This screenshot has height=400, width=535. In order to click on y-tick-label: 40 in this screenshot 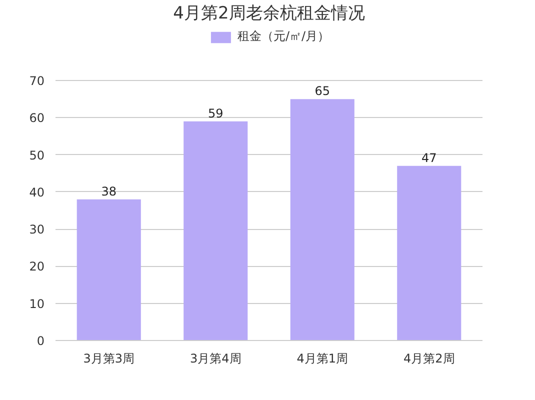, I will do `click(37, 192)`.